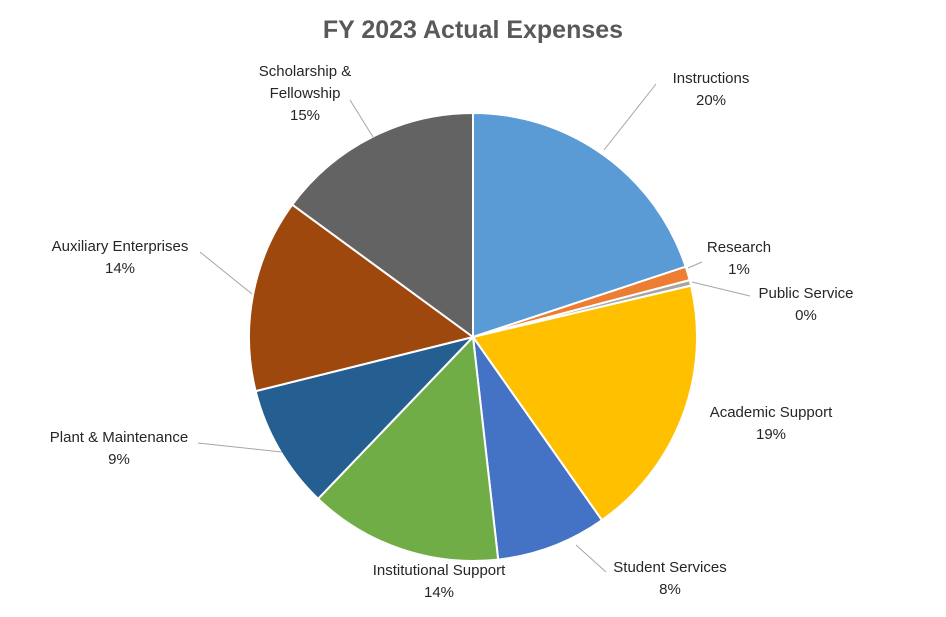 This screenshot has height=617, width=946. Describe the element at coordinates (119, 459) in the screenshot. I see `value-label: 9%` at that location.